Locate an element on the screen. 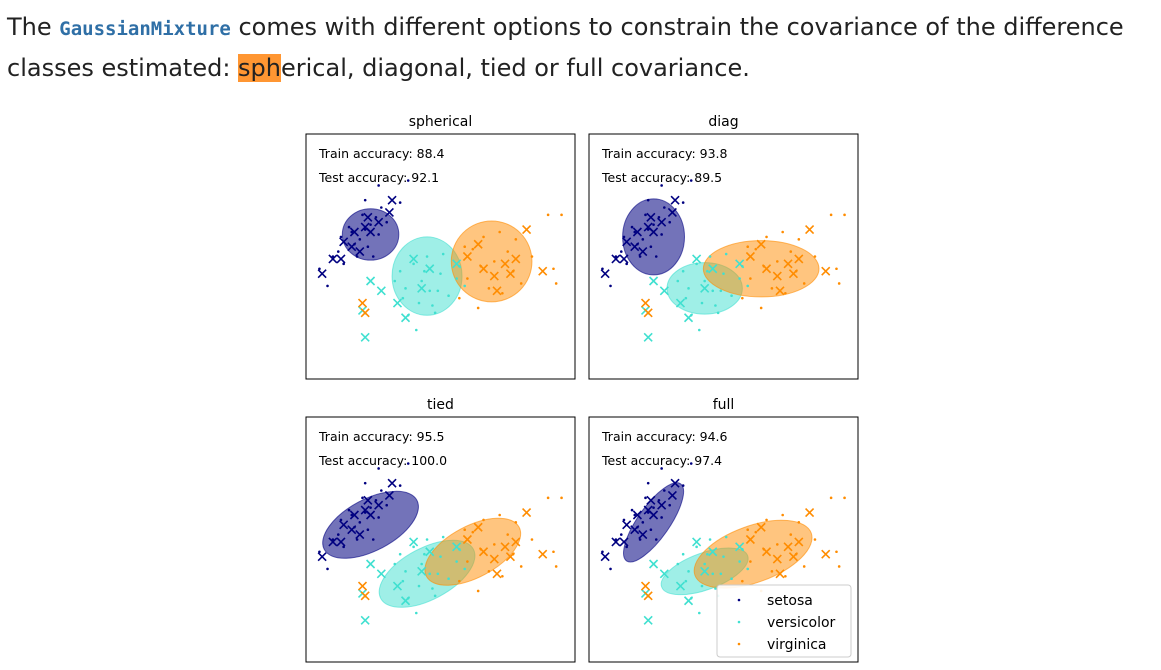 The image size is (1161, 670). setosa-gaussian-ellipse is located at coordinates (370, 524).